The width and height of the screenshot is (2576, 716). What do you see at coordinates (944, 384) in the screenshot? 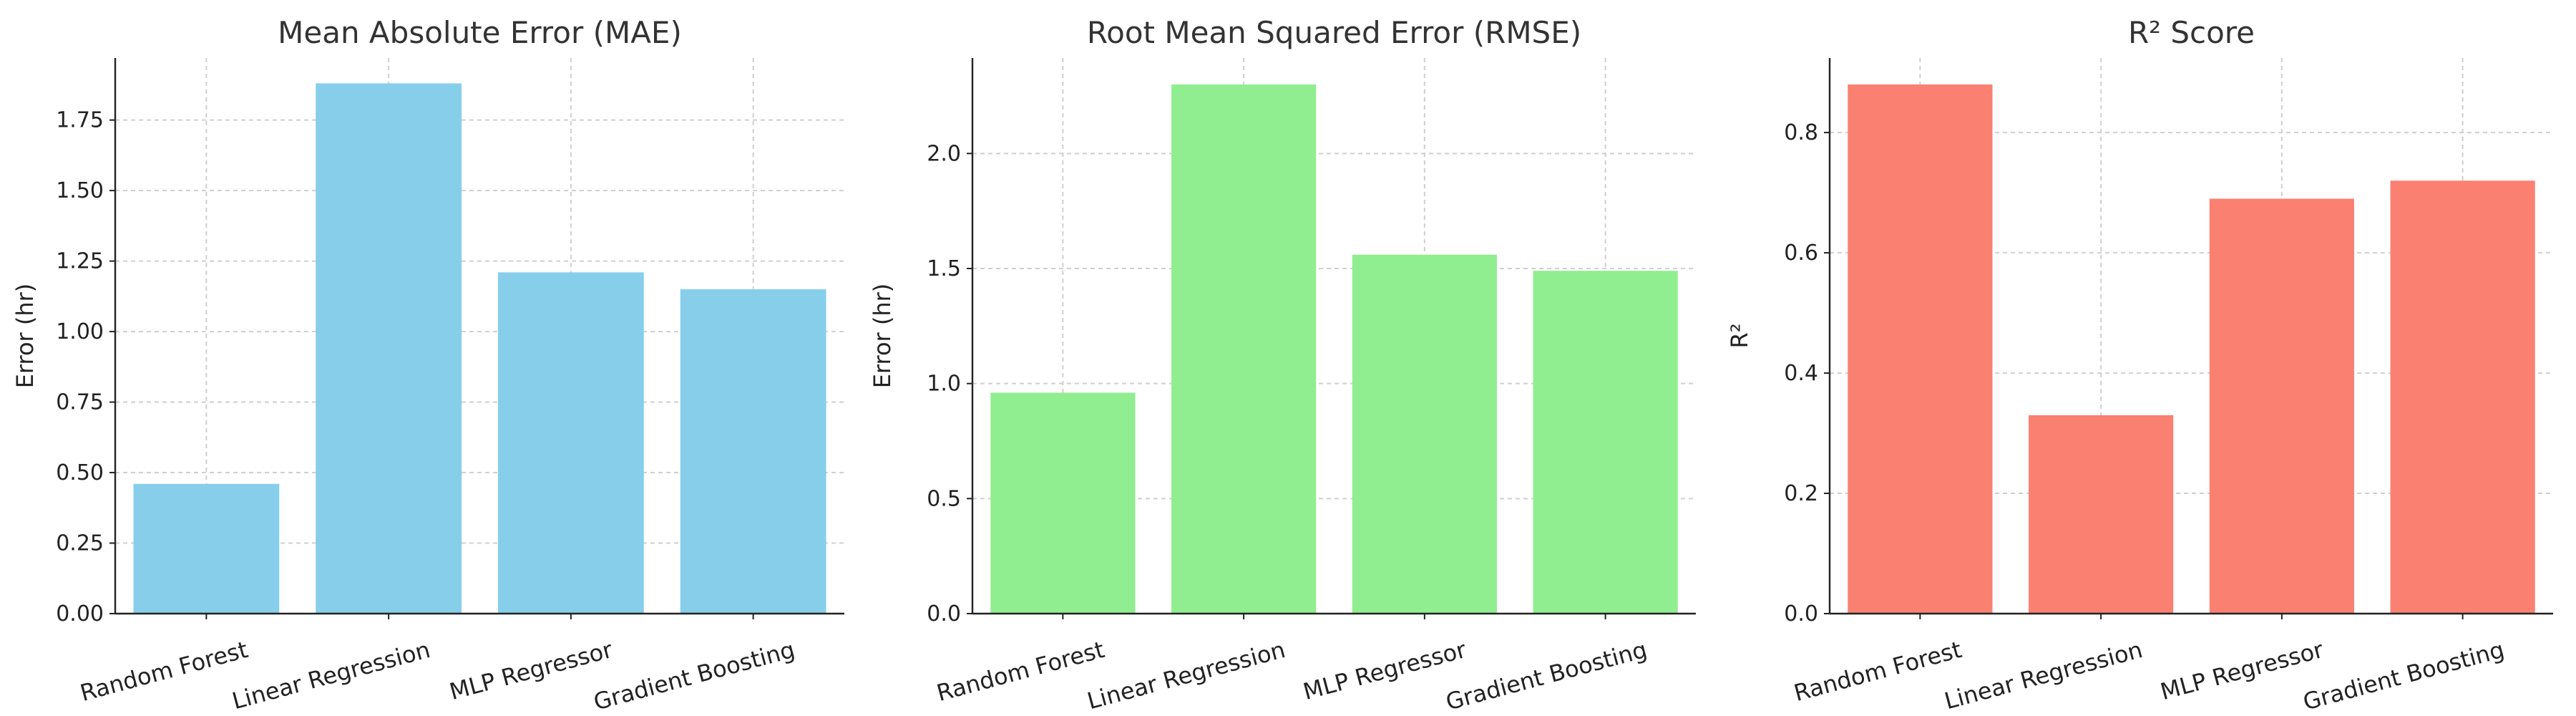
I see `y-tick-label-2: 1.0` at bounding box center [944, 384].